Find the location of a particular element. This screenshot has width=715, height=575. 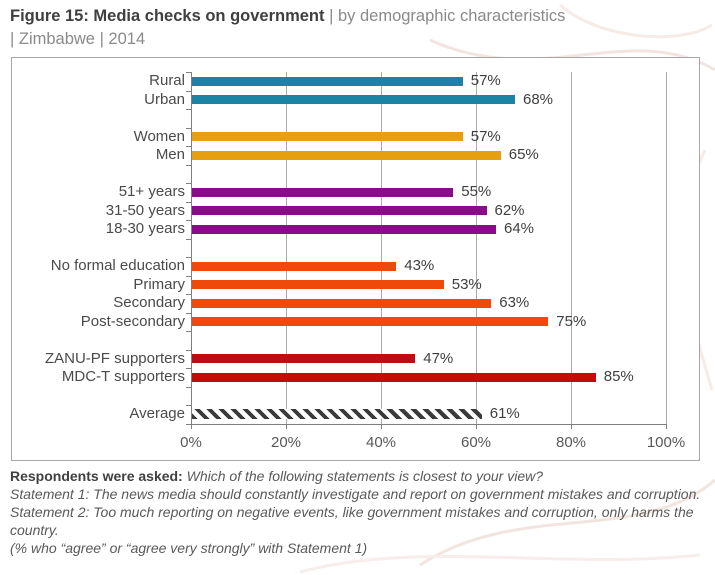

x-axis-label-60: 60% is located at coordinates (476, 442).